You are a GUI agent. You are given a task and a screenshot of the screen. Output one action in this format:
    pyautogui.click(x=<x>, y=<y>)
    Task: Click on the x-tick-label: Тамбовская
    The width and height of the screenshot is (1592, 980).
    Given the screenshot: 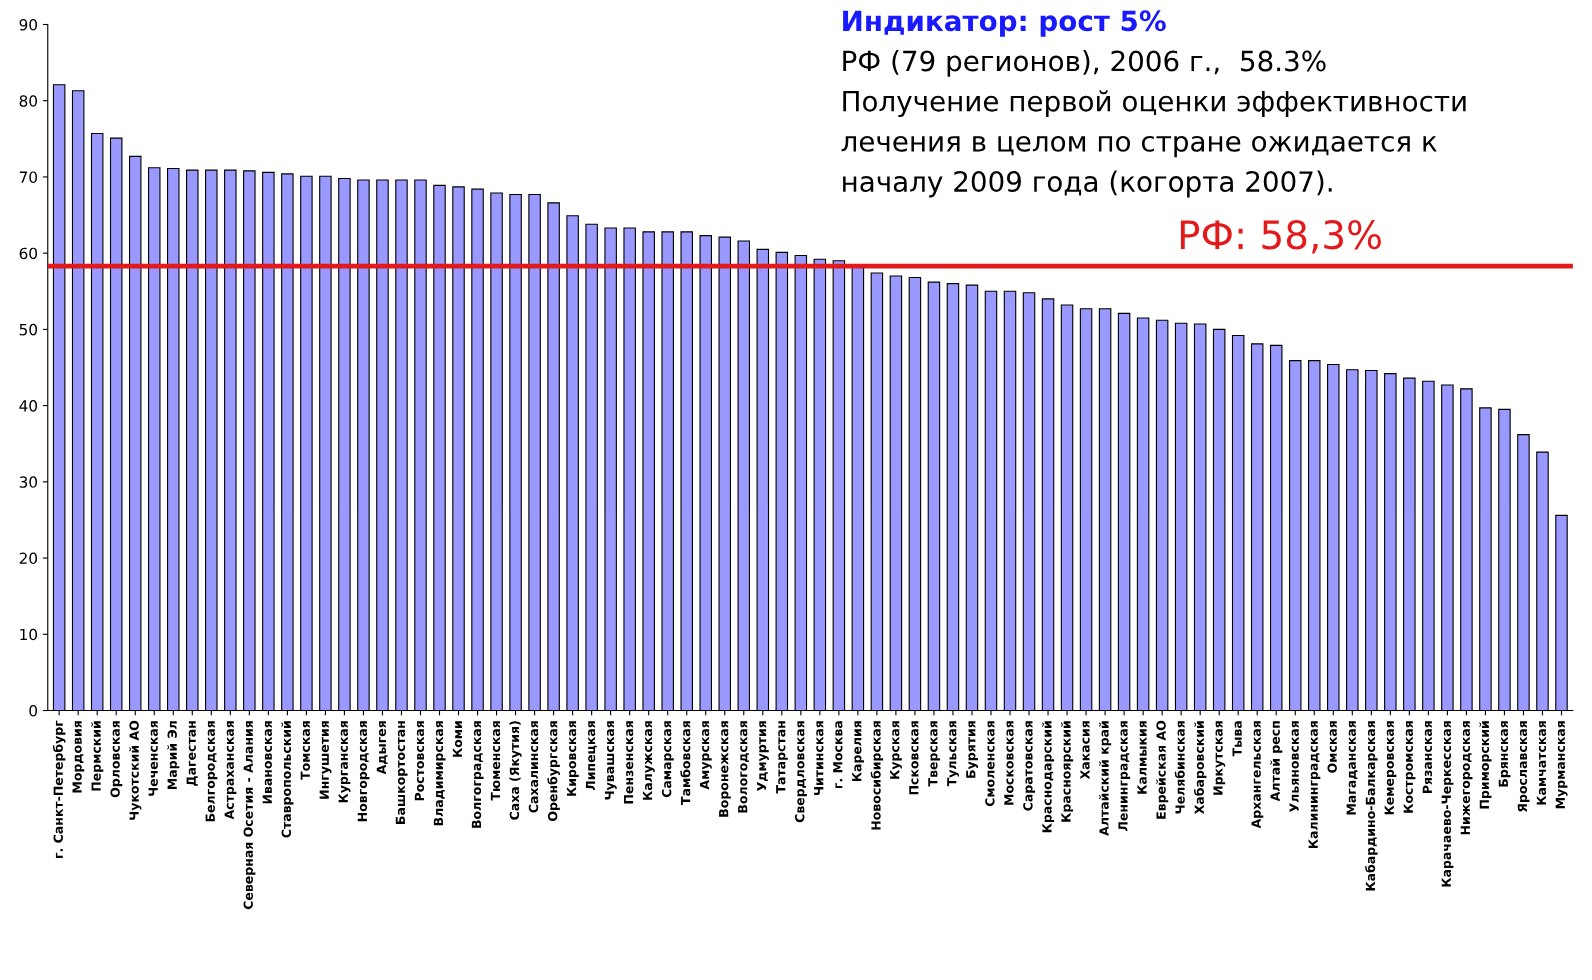 What is the action you would take?
    pyautogui.click(x=685, y=763)
    